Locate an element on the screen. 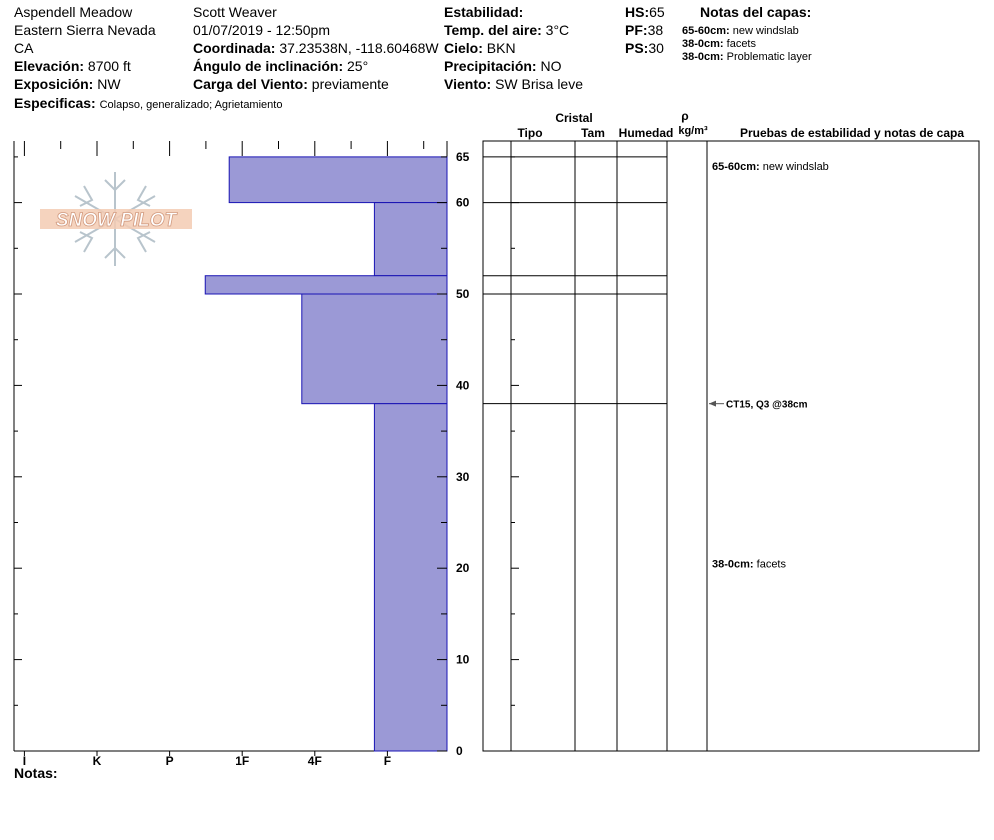 Image resolution: width=994 pixels, height=840 pixels. moisture-header: Humedad is located at coordinates (646, 133).